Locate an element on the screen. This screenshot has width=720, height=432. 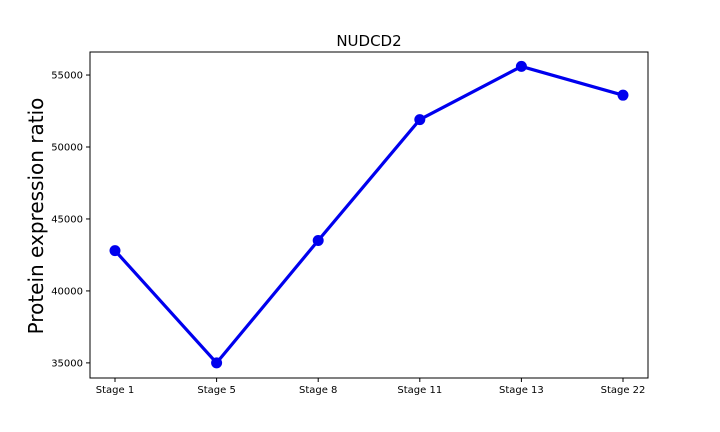
x-tick-label: Stage 5 is located at coordinates (216, 390).